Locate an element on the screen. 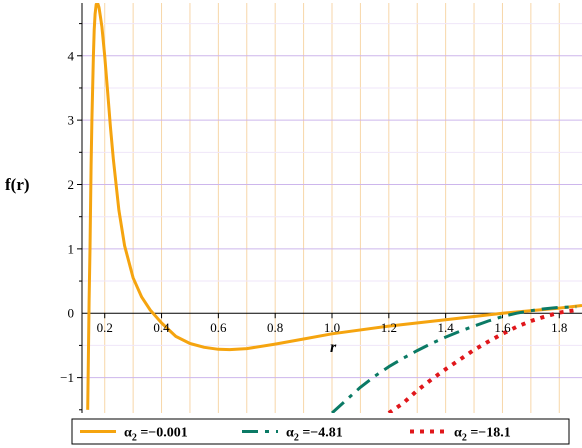 Image resolution: width=582 pixels, height=448 pixels. legend: α2 =−0.001 α2 =−4.81 α2 =−18.1 is located at coordinates (320, 431).